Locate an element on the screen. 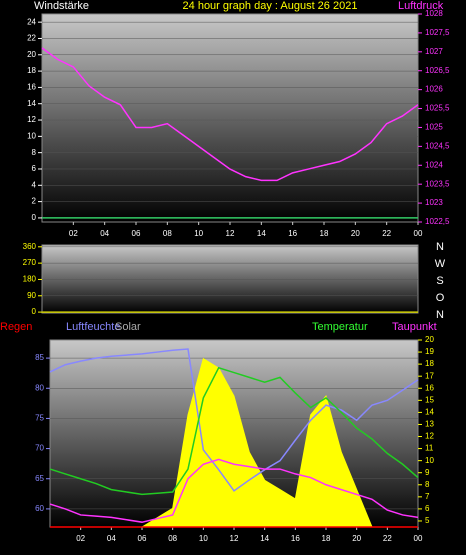 The height and width of the screenshot is (555, 466). y-label: Windstärke is located at coordinates (61, 6).